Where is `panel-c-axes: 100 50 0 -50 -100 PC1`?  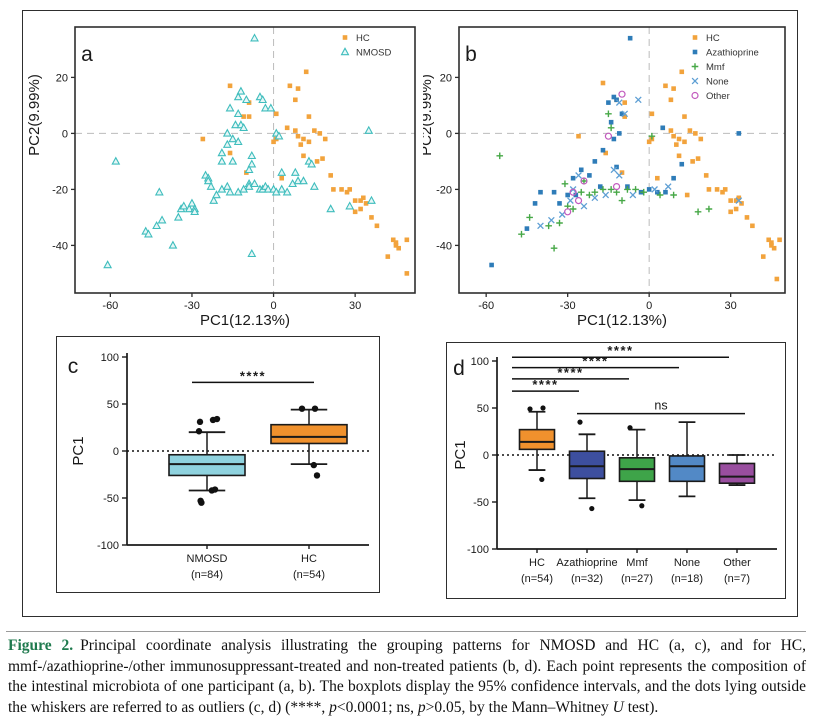
panel-c-axes: 100 50 0 -50 -100 PC1 is located at coordinates (219, 452).